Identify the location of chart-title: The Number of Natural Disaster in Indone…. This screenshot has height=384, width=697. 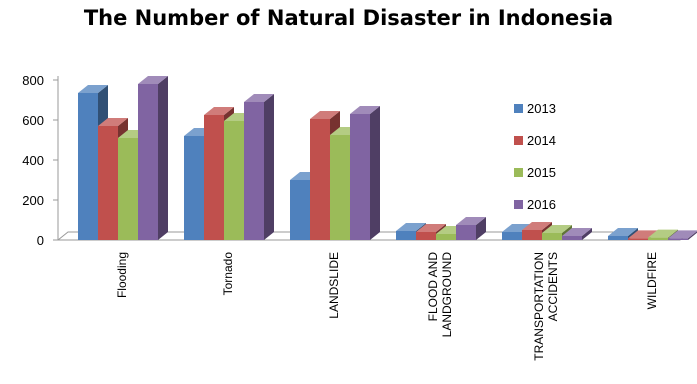
(348, 18).